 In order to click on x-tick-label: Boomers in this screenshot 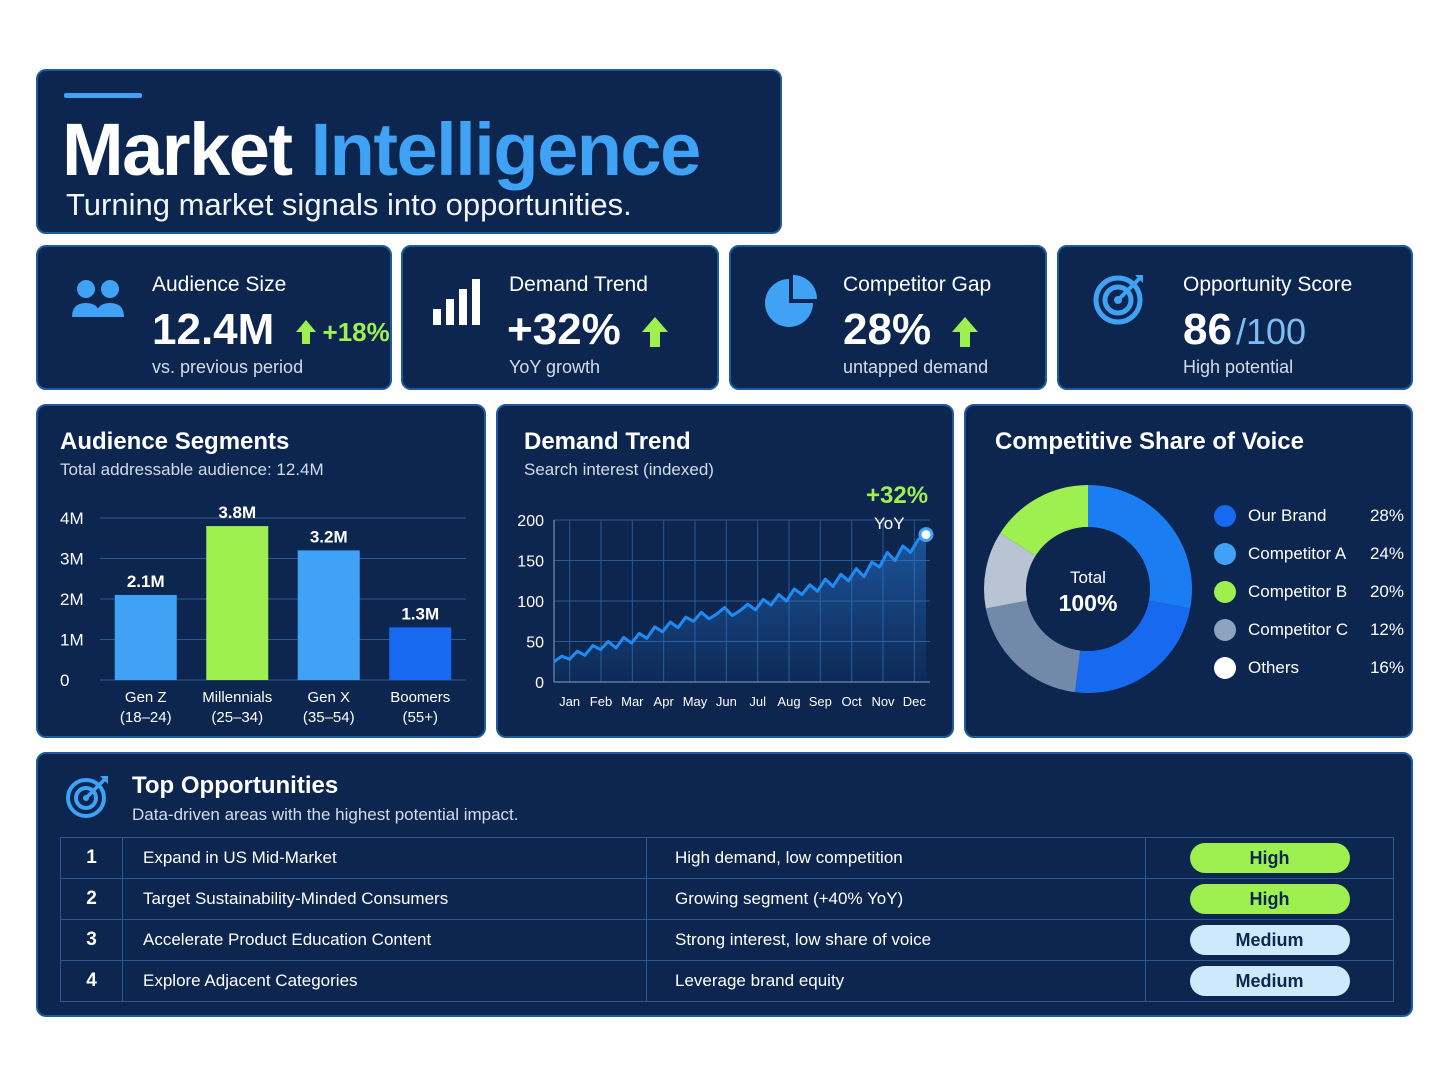, I will do `click(420, 697)`.